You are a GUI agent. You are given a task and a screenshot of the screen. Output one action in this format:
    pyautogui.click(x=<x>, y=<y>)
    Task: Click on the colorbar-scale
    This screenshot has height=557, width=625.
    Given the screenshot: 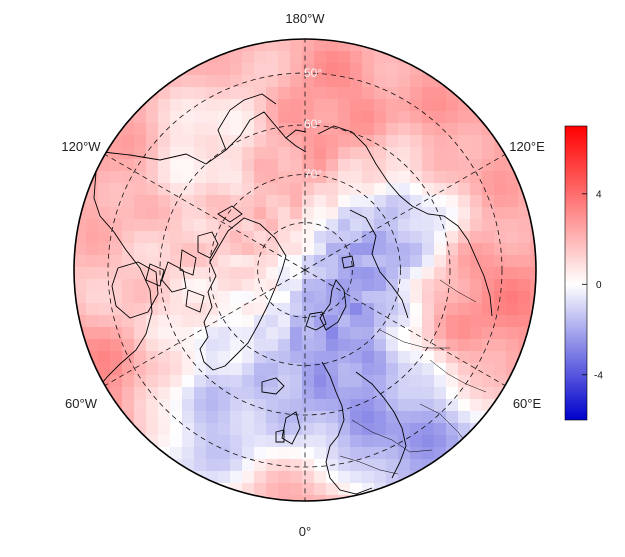 What is the action you would take?
    pyautogui.click(x=576, y=273)
    